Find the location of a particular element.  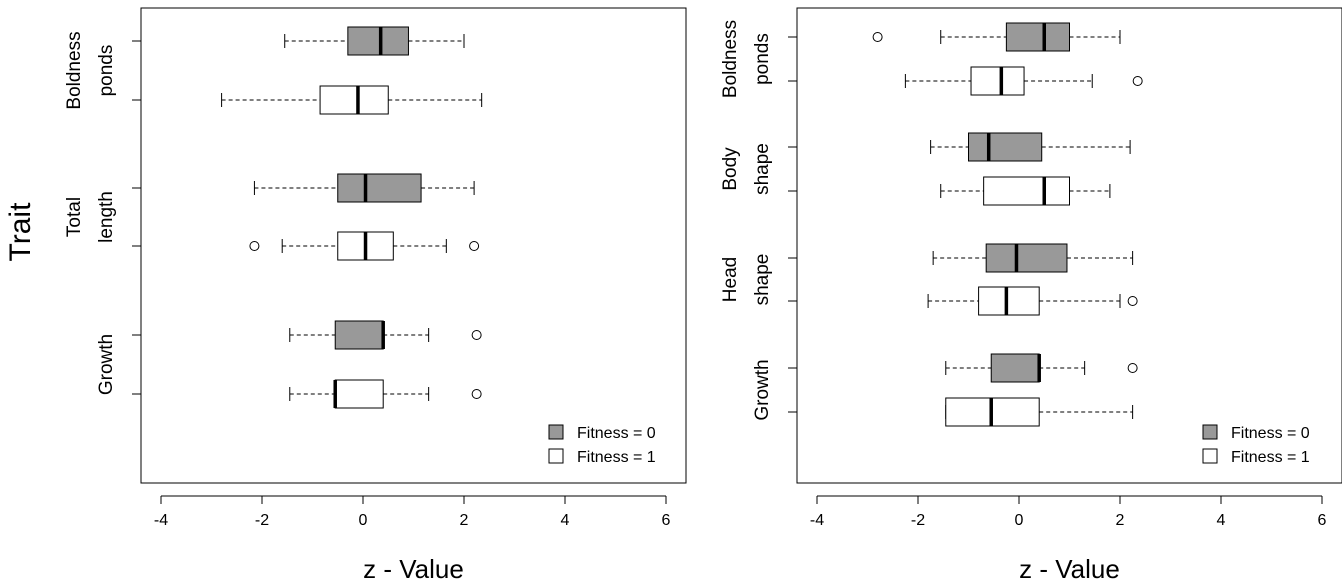

trait-group: Body shape is located at coordinates (925, 169).